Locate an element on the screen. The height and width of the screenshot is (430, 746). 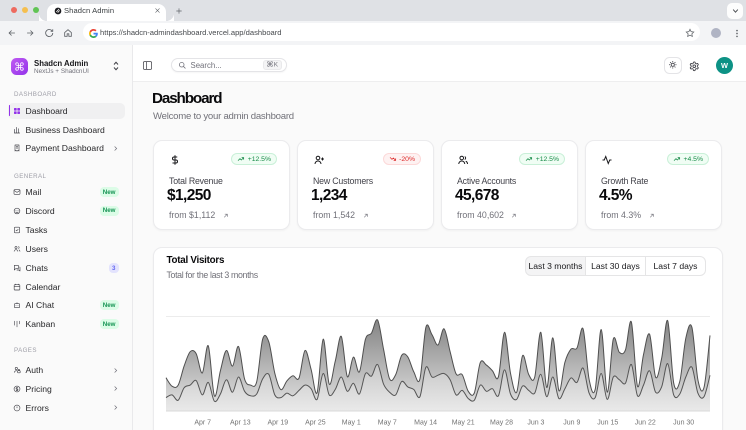
svg-text: Jun 15 is located at coordinates (607, 423).